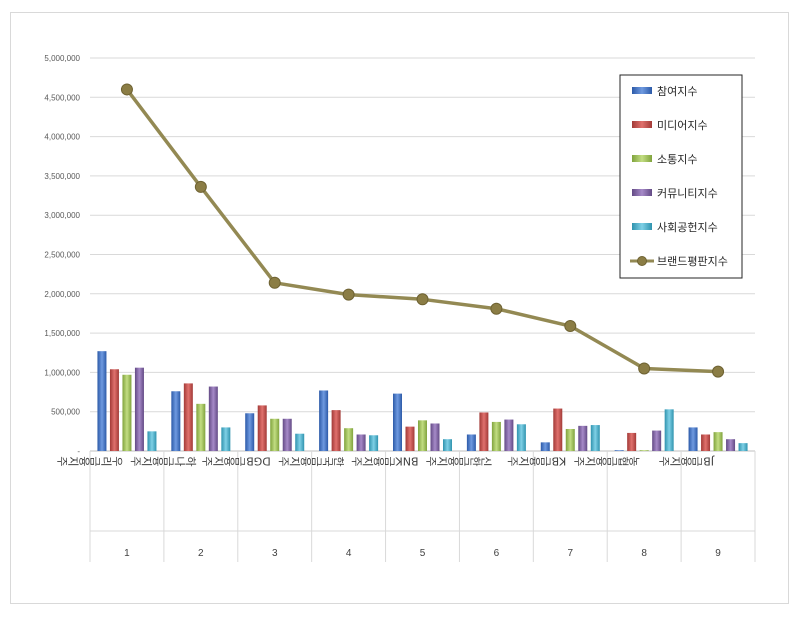 Image resolution: width=800 pixels, height=617 pixels. What do you see at coordinates (90, 461) in the screenshot?
I see `category-label: 우리금융지주` at bounding box center [90, 461].